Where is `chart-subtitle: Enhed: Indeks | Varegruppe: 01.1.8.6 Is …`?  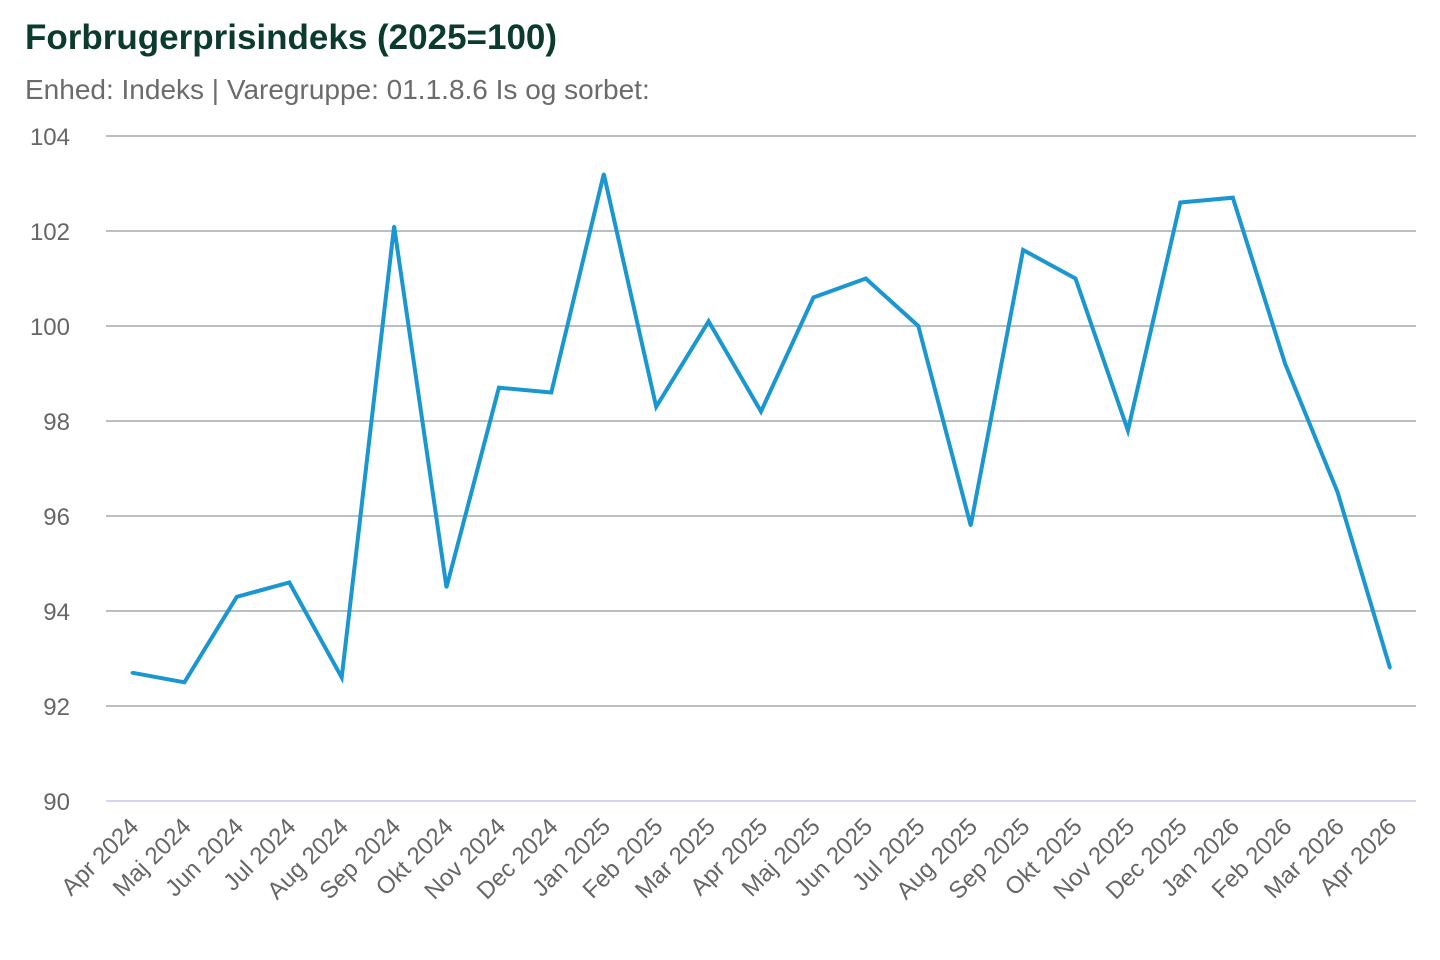 chart-subtitle: Enhed: Indeks | Varegruppe: 01.1.8.6 Is … is located at coordinates (337, 89).